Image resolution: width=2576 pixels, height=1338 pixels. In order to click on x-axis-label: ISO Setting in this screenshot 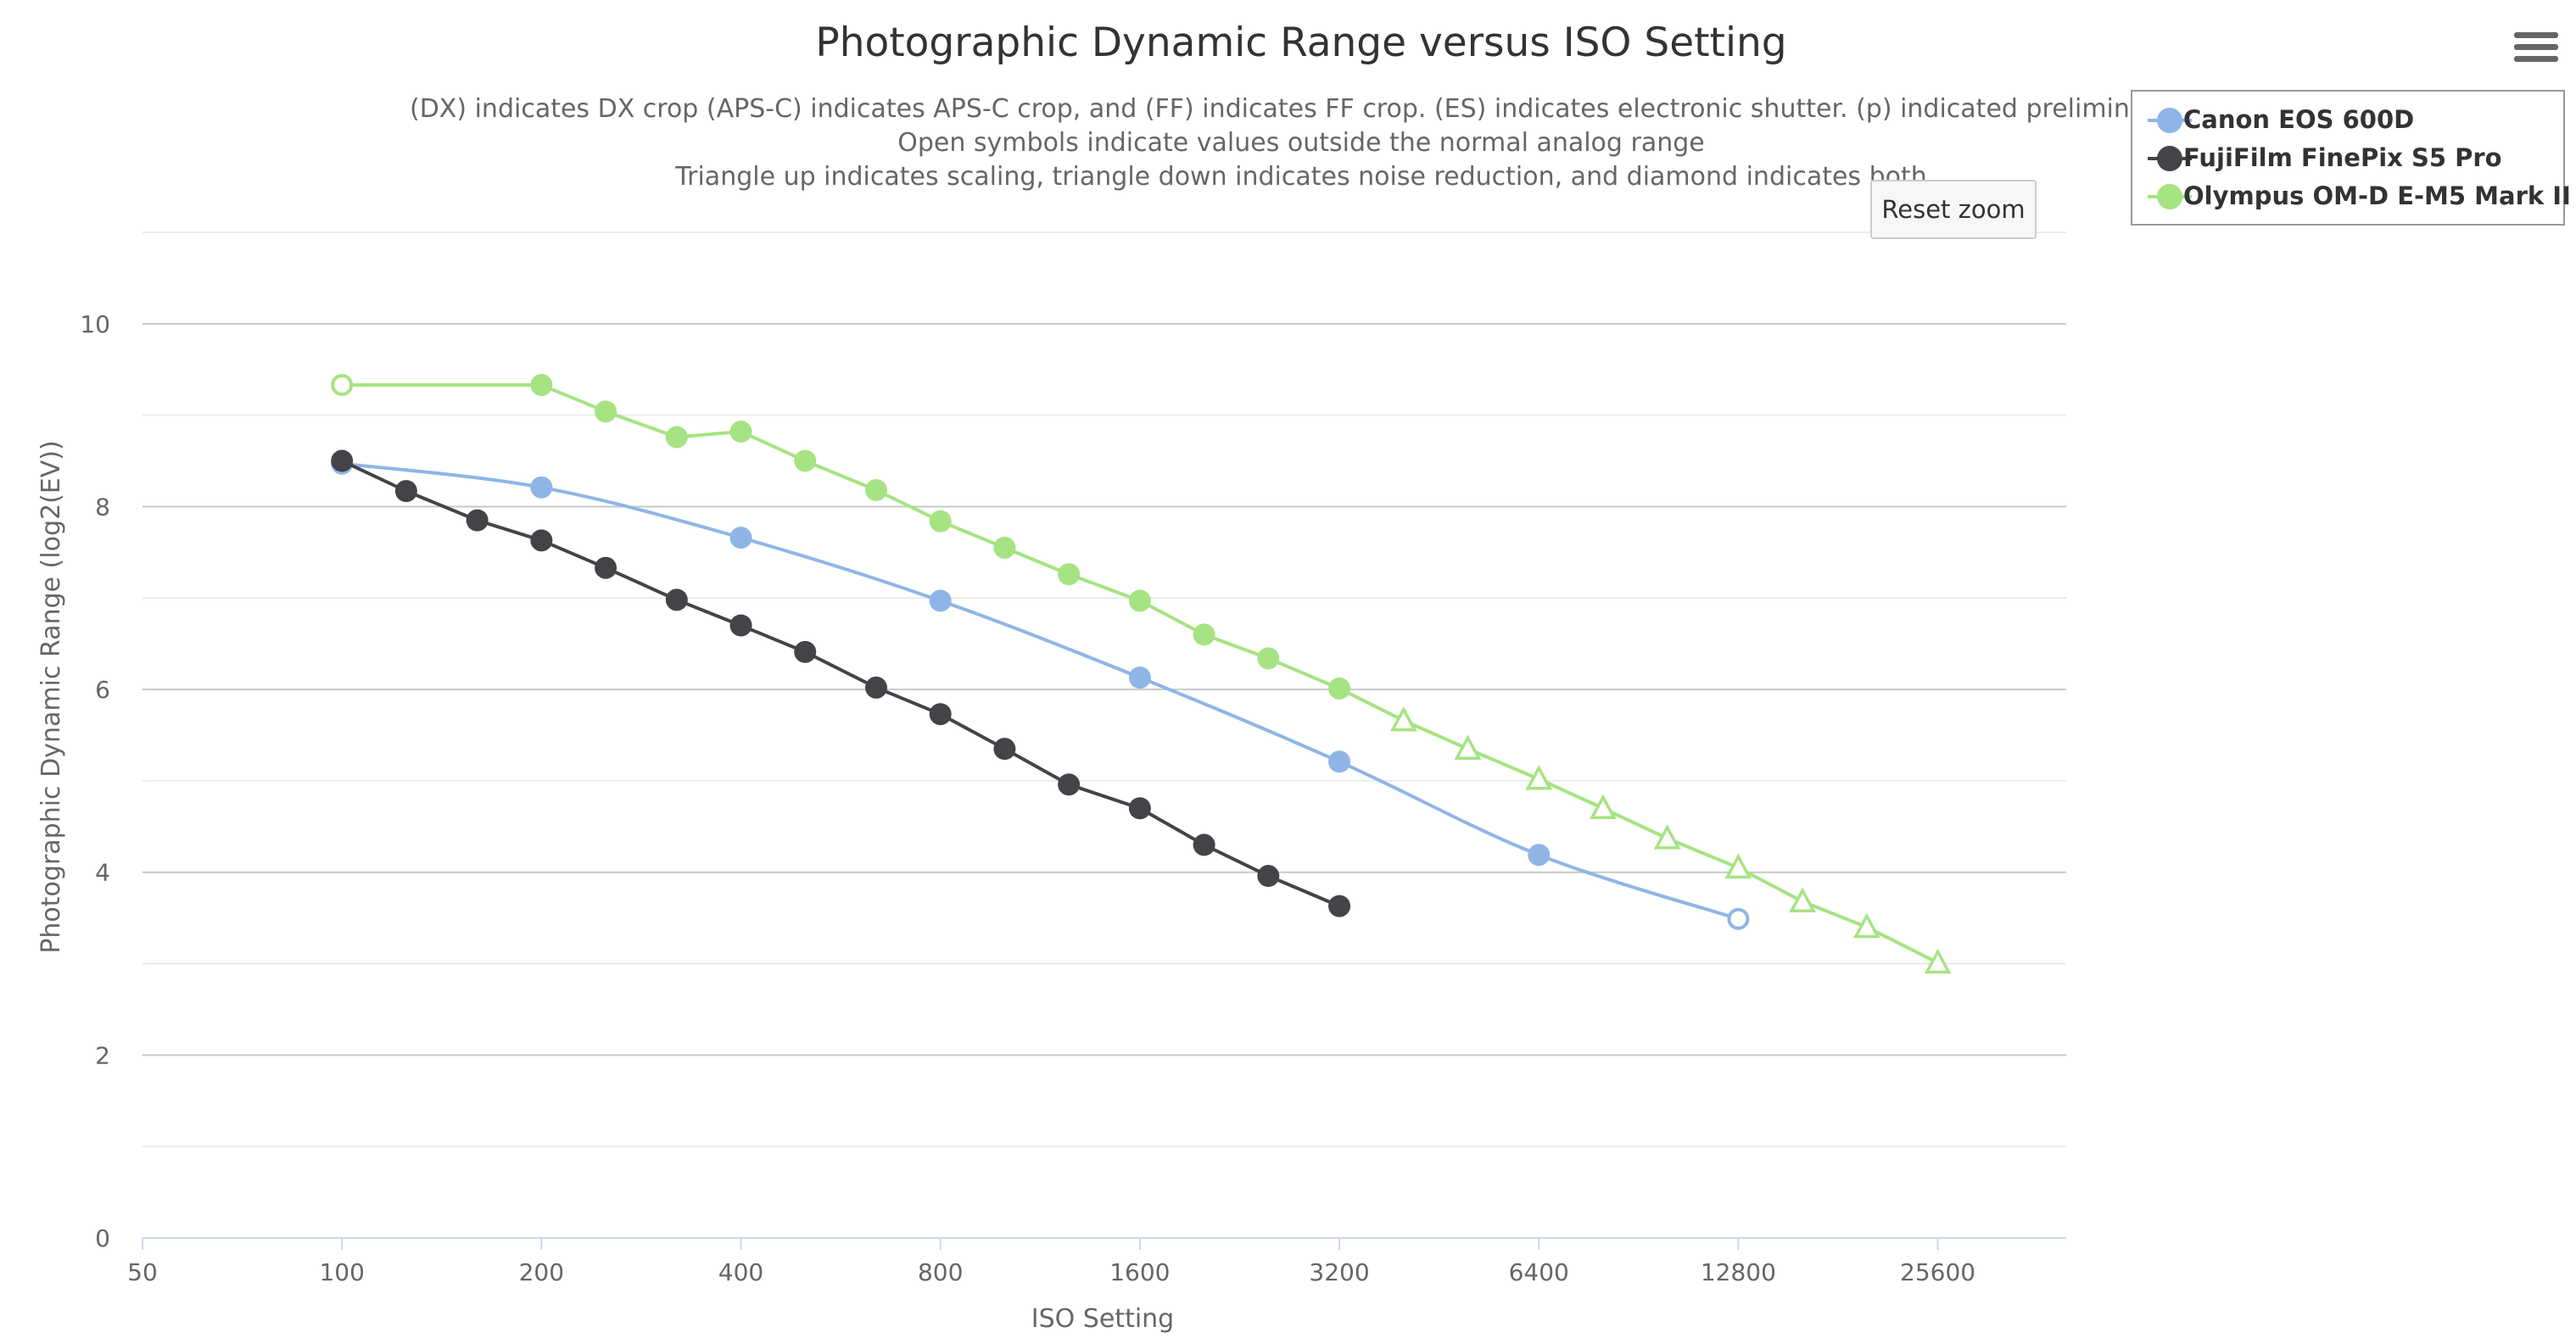, I will do `click(1102, 1319)`.